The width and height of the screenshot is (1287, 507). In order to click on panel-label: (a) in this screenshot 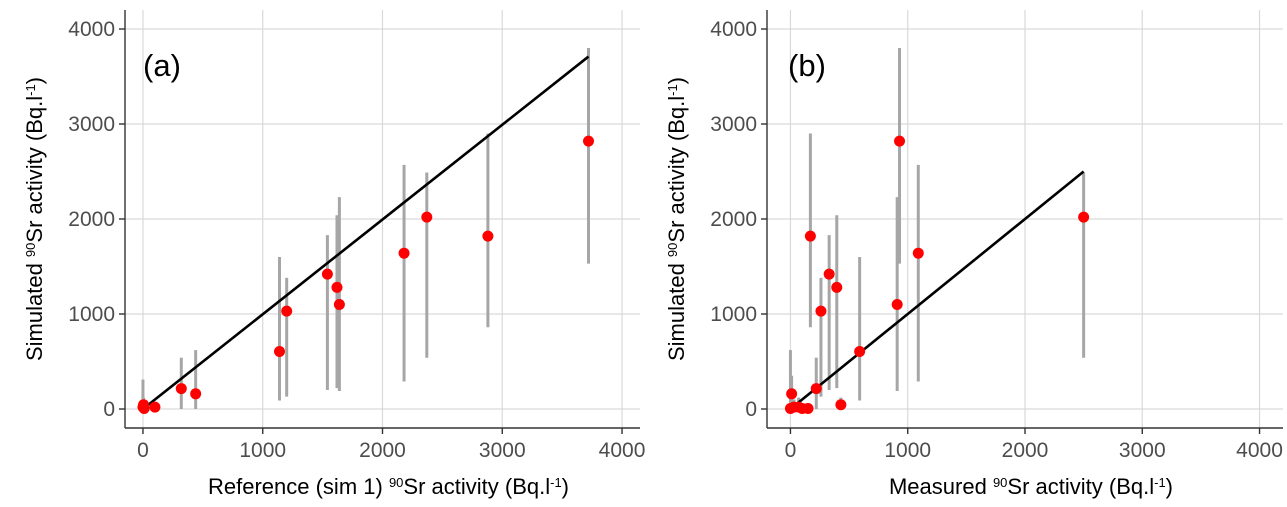, I will do `click(162, 65)`.